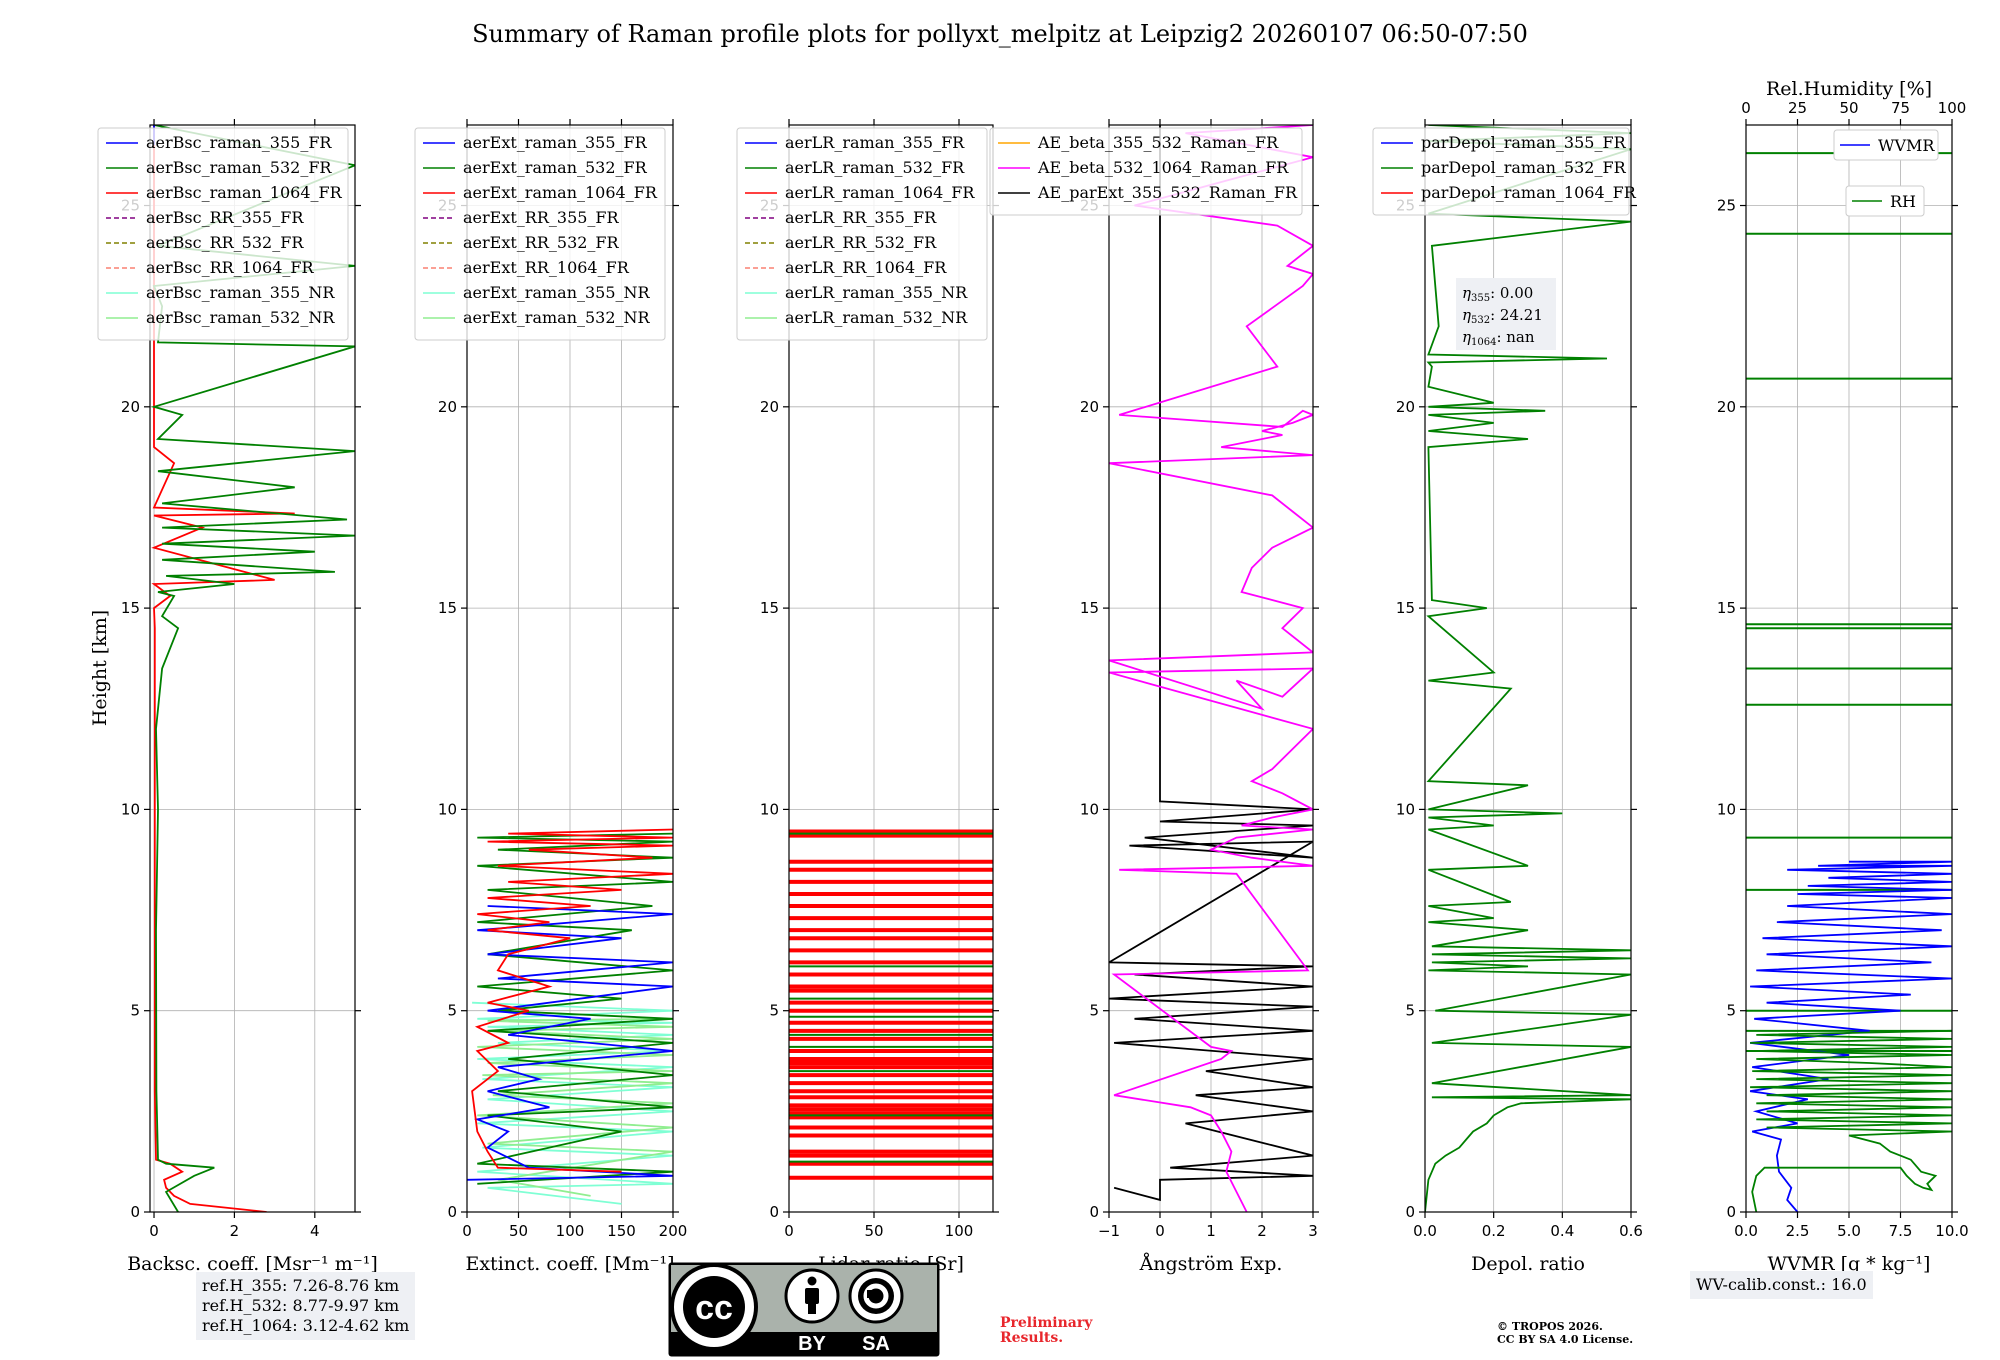 The image size is (2000, 1360). What do you see at coordinates (861, 242) in the screenshot?
I see `legend-label: aerLR_RR_532_FR` at bounding box center [861, 242].